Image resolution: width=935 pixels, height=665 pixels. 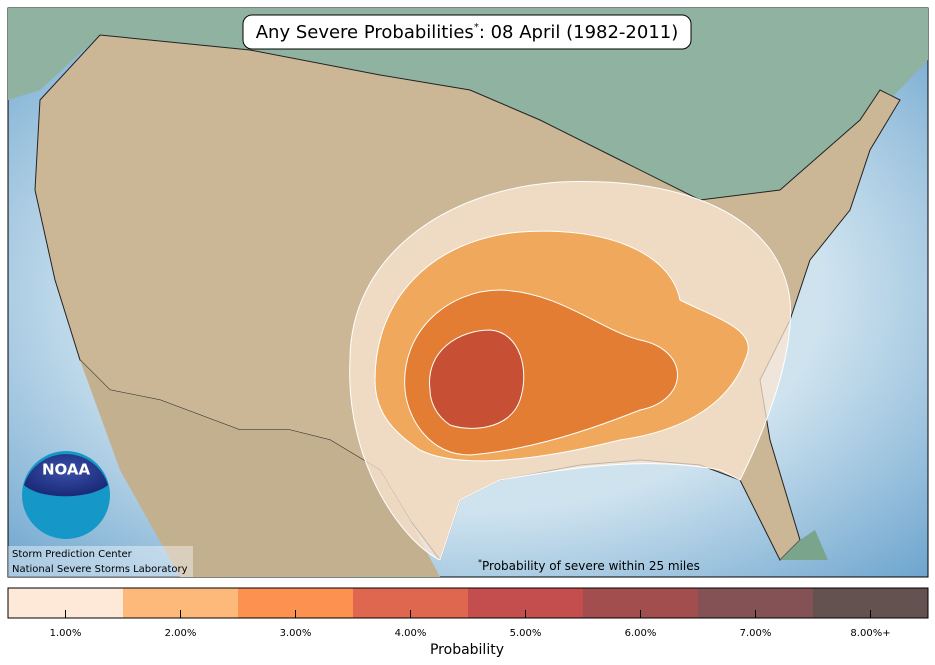 I want to click on legend-label: 3.00%, so click(x=296, y=633).